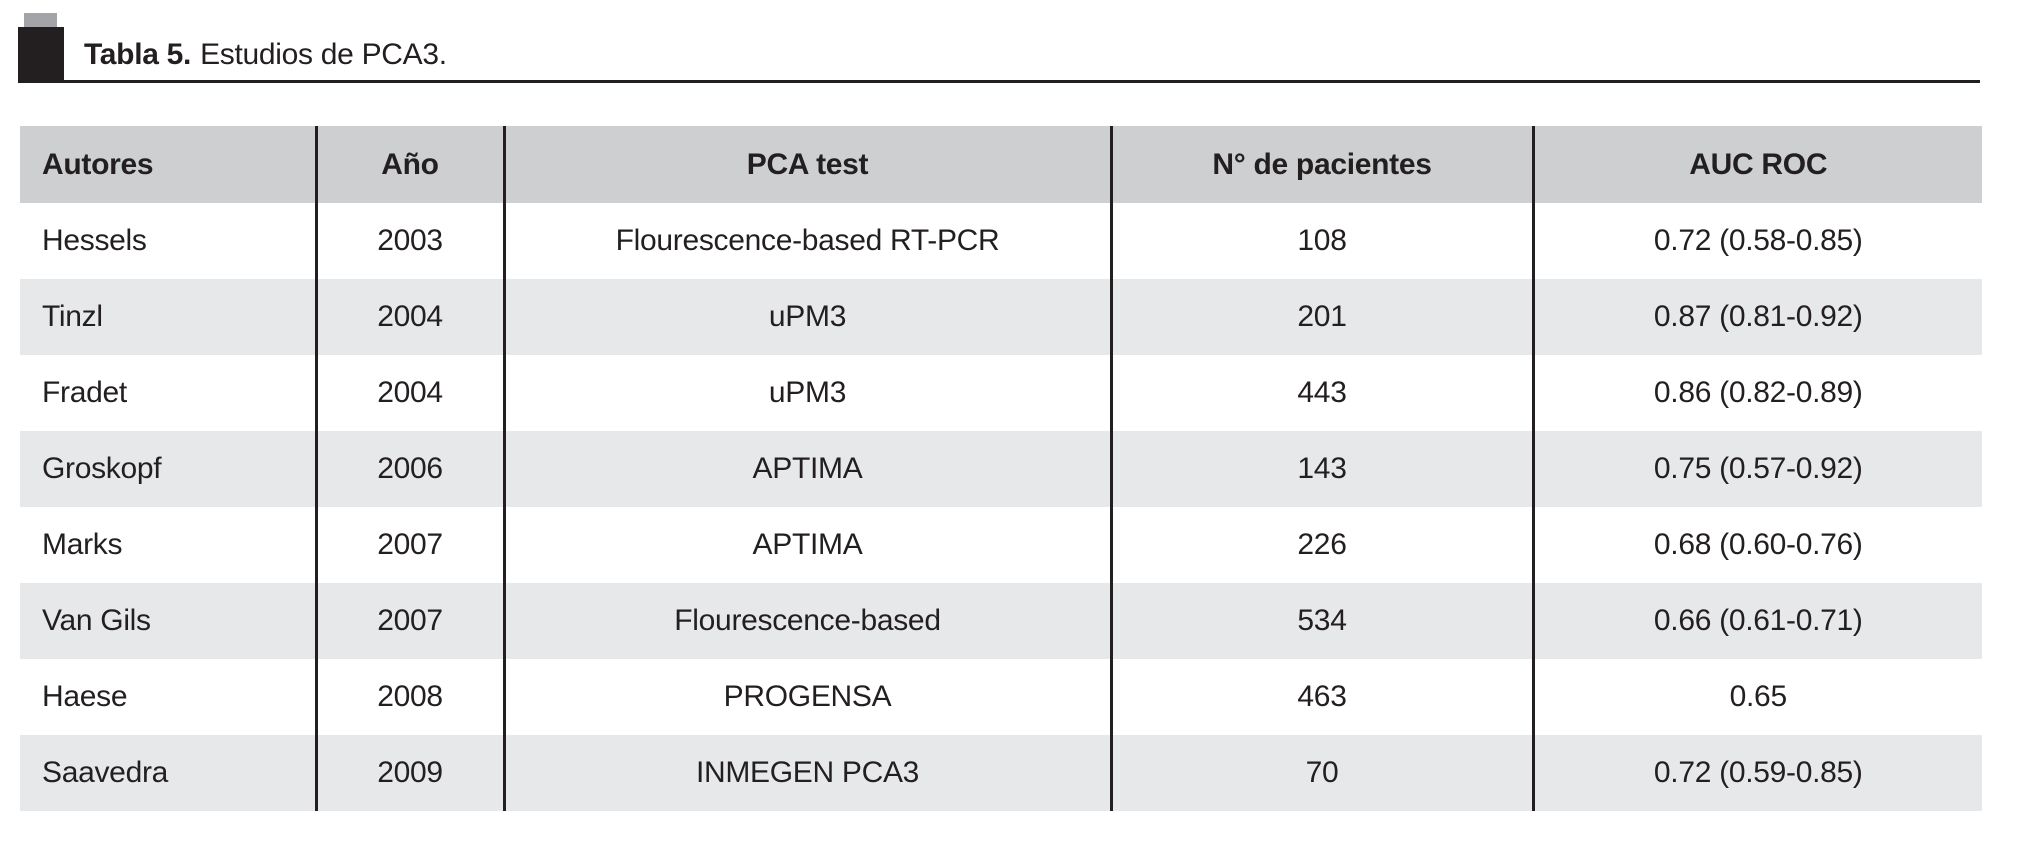 This screenshot has height=841, width=2025. I want to click on table-title-text: Estudios de PCA3., so click(323, 54).